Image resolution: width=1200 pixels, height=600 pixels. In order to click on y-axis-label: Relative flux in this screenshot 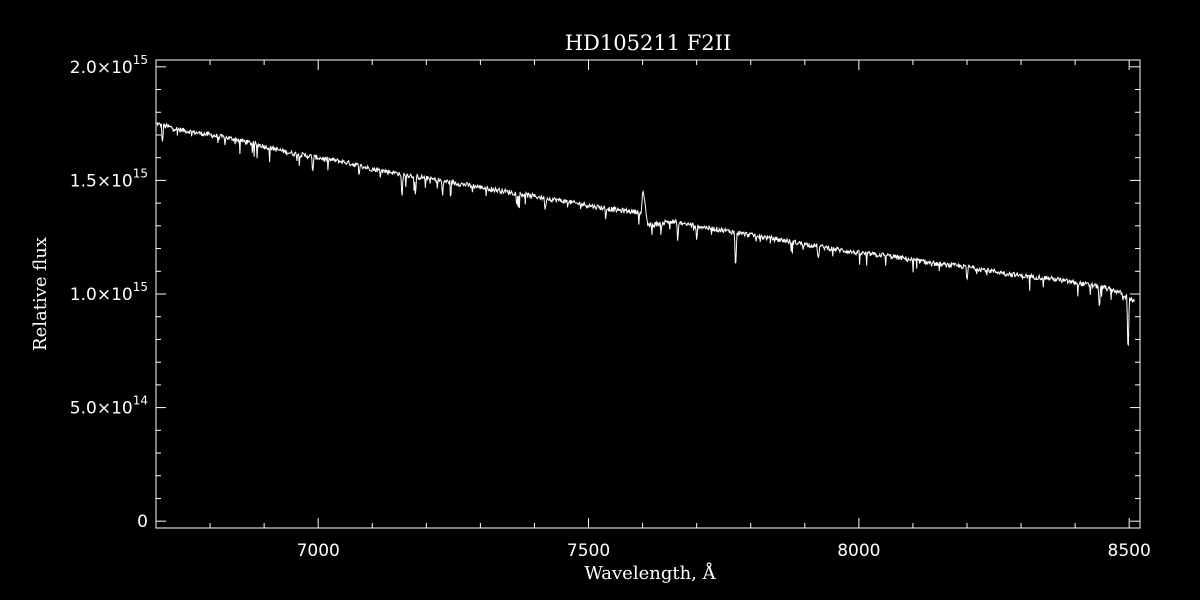, I will do `click(40, 294)`.